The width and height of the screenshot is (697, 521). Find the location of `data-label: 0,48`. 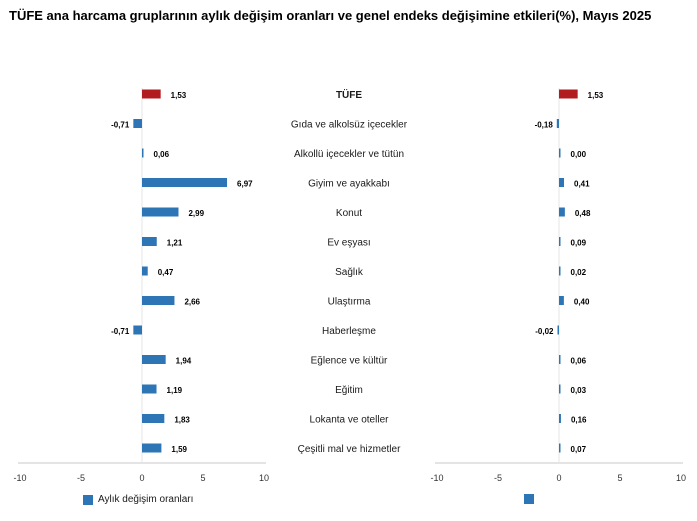

data-label: 0,48 is located at coordinates (583, 213).